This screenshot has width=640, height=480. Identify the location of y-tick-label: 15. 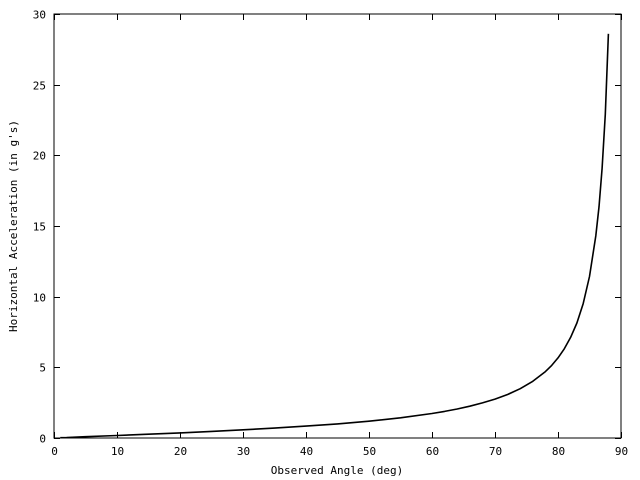
(39, 227).